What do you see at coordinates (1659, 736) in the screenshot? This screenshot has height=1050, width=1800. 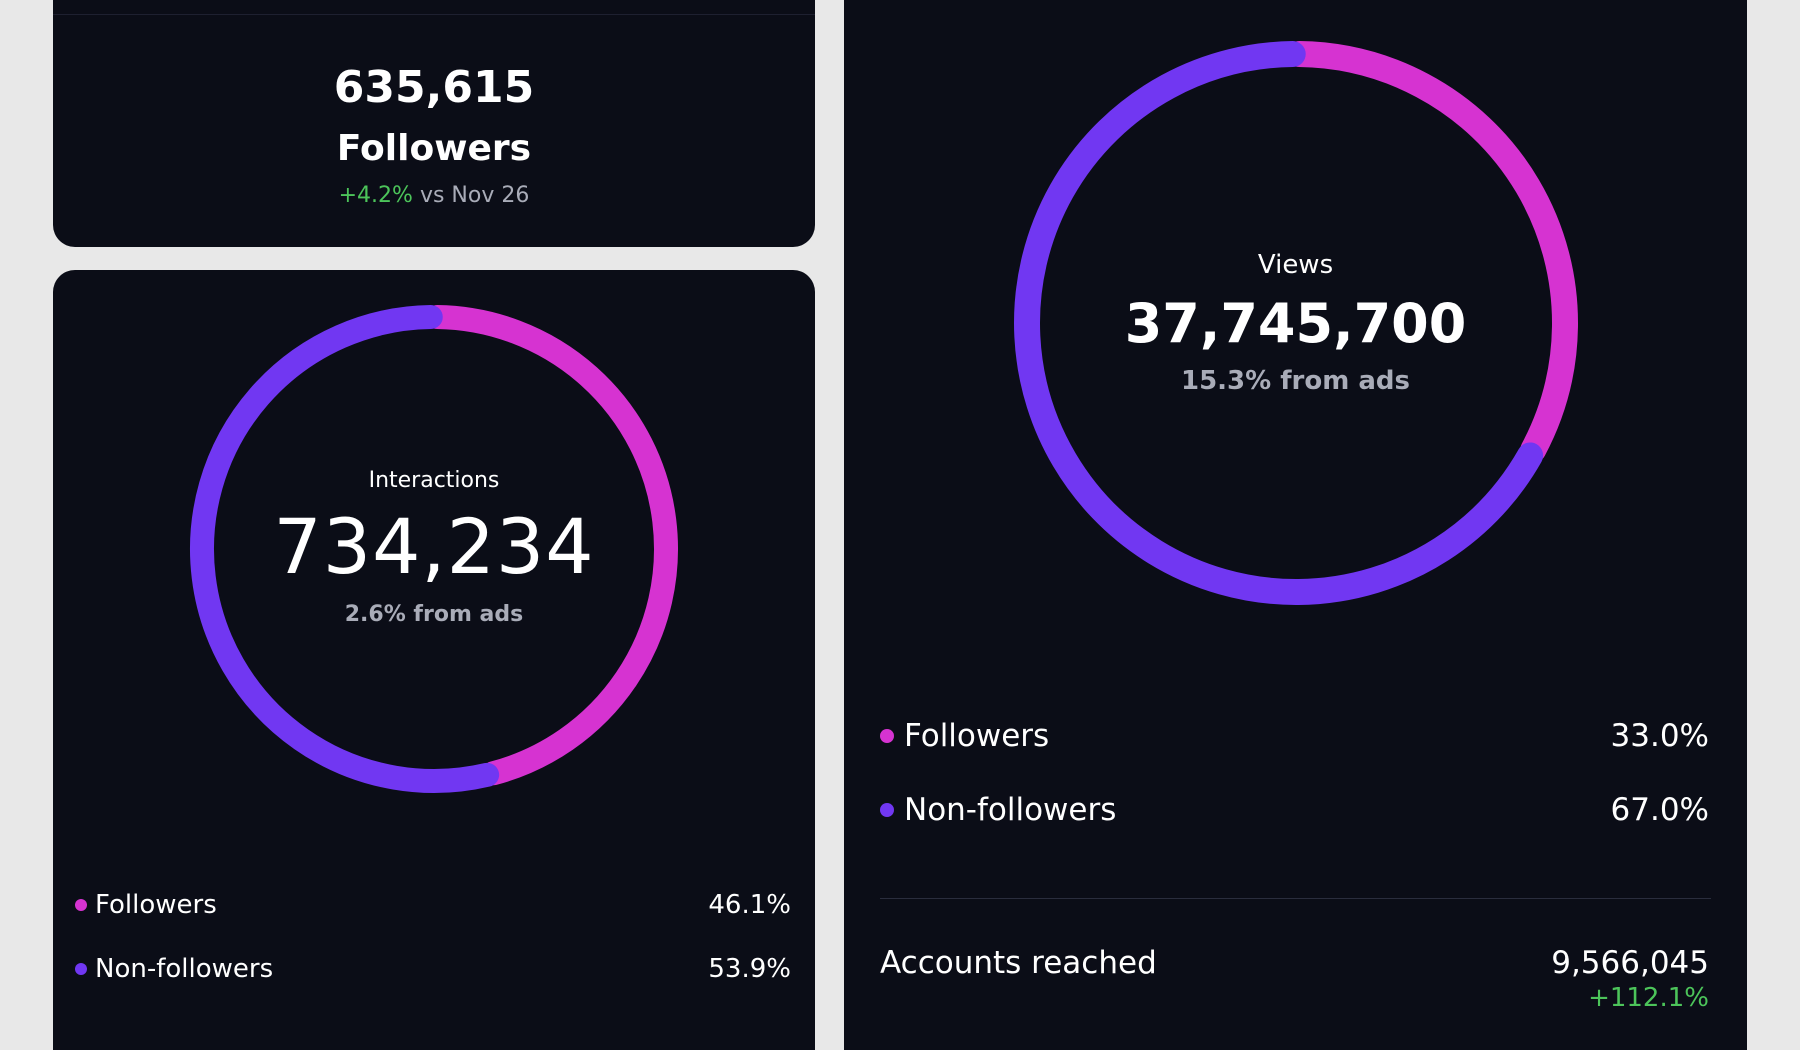 I see `legend-percent: 33.0%` at bounding box center [1659, 736].